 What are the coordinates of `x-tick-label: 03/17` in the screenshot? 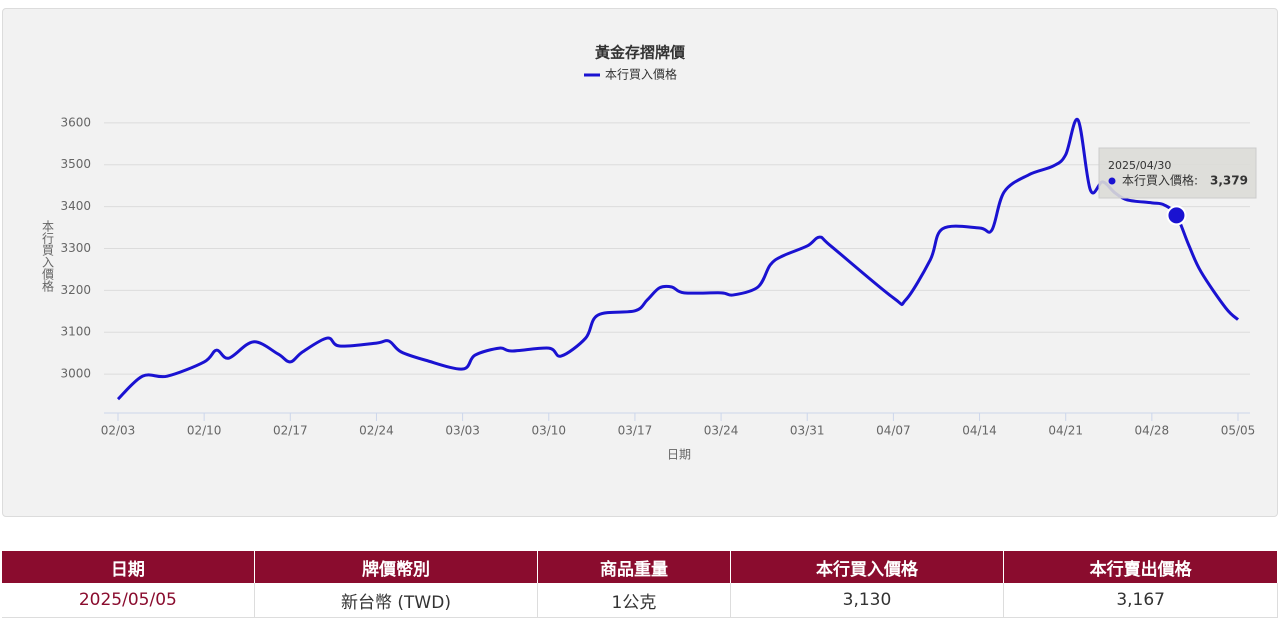 It's located at (635, 431).